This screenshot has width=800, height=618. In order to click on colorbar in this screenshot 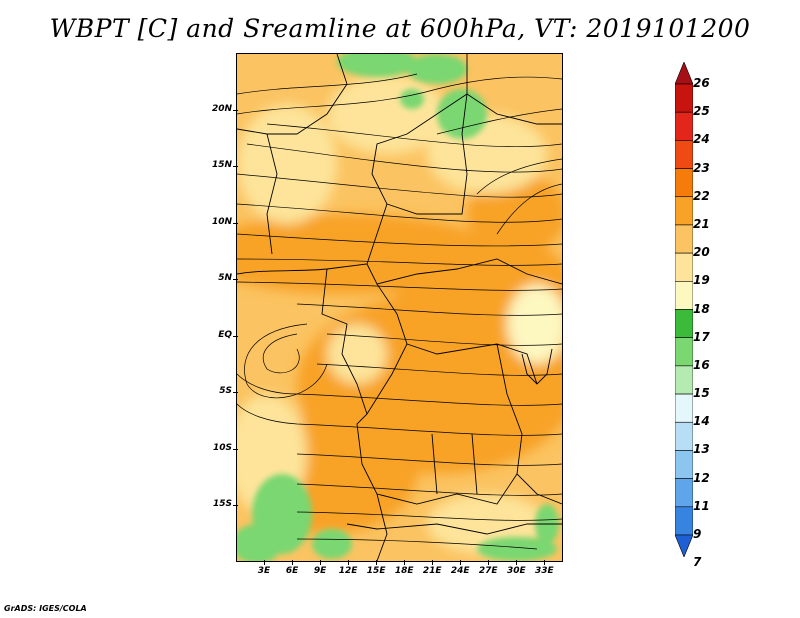, I will do `click(684, 309)`.